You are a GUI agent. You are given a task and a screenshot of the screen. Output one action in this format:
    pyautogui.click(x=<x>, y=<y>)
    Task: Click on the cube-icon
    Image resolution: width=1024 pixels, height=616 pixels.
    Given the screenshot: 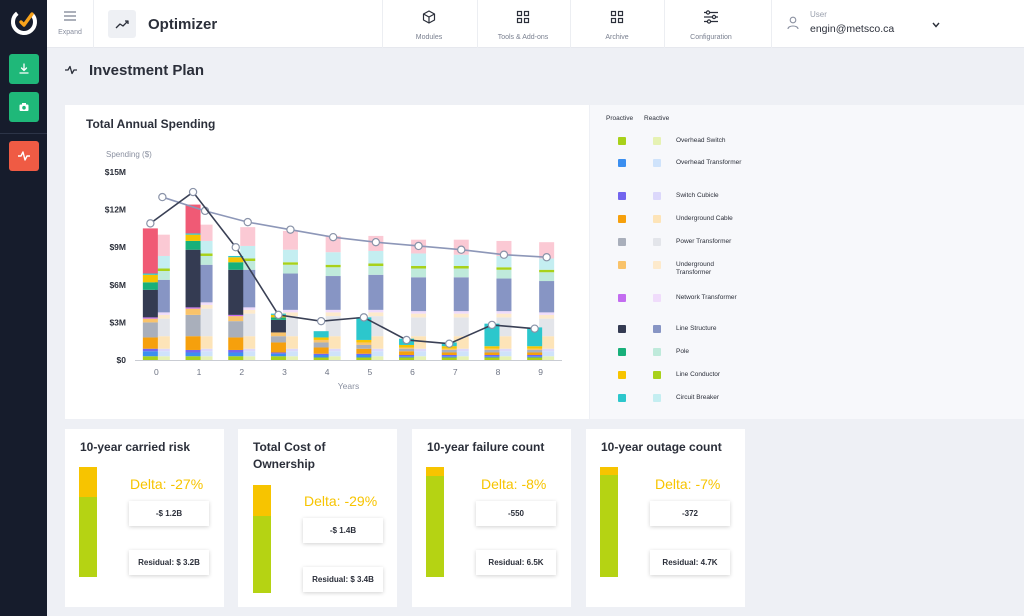 What is the action you would take?
    pyautogui.click(x=429, y=17)
    